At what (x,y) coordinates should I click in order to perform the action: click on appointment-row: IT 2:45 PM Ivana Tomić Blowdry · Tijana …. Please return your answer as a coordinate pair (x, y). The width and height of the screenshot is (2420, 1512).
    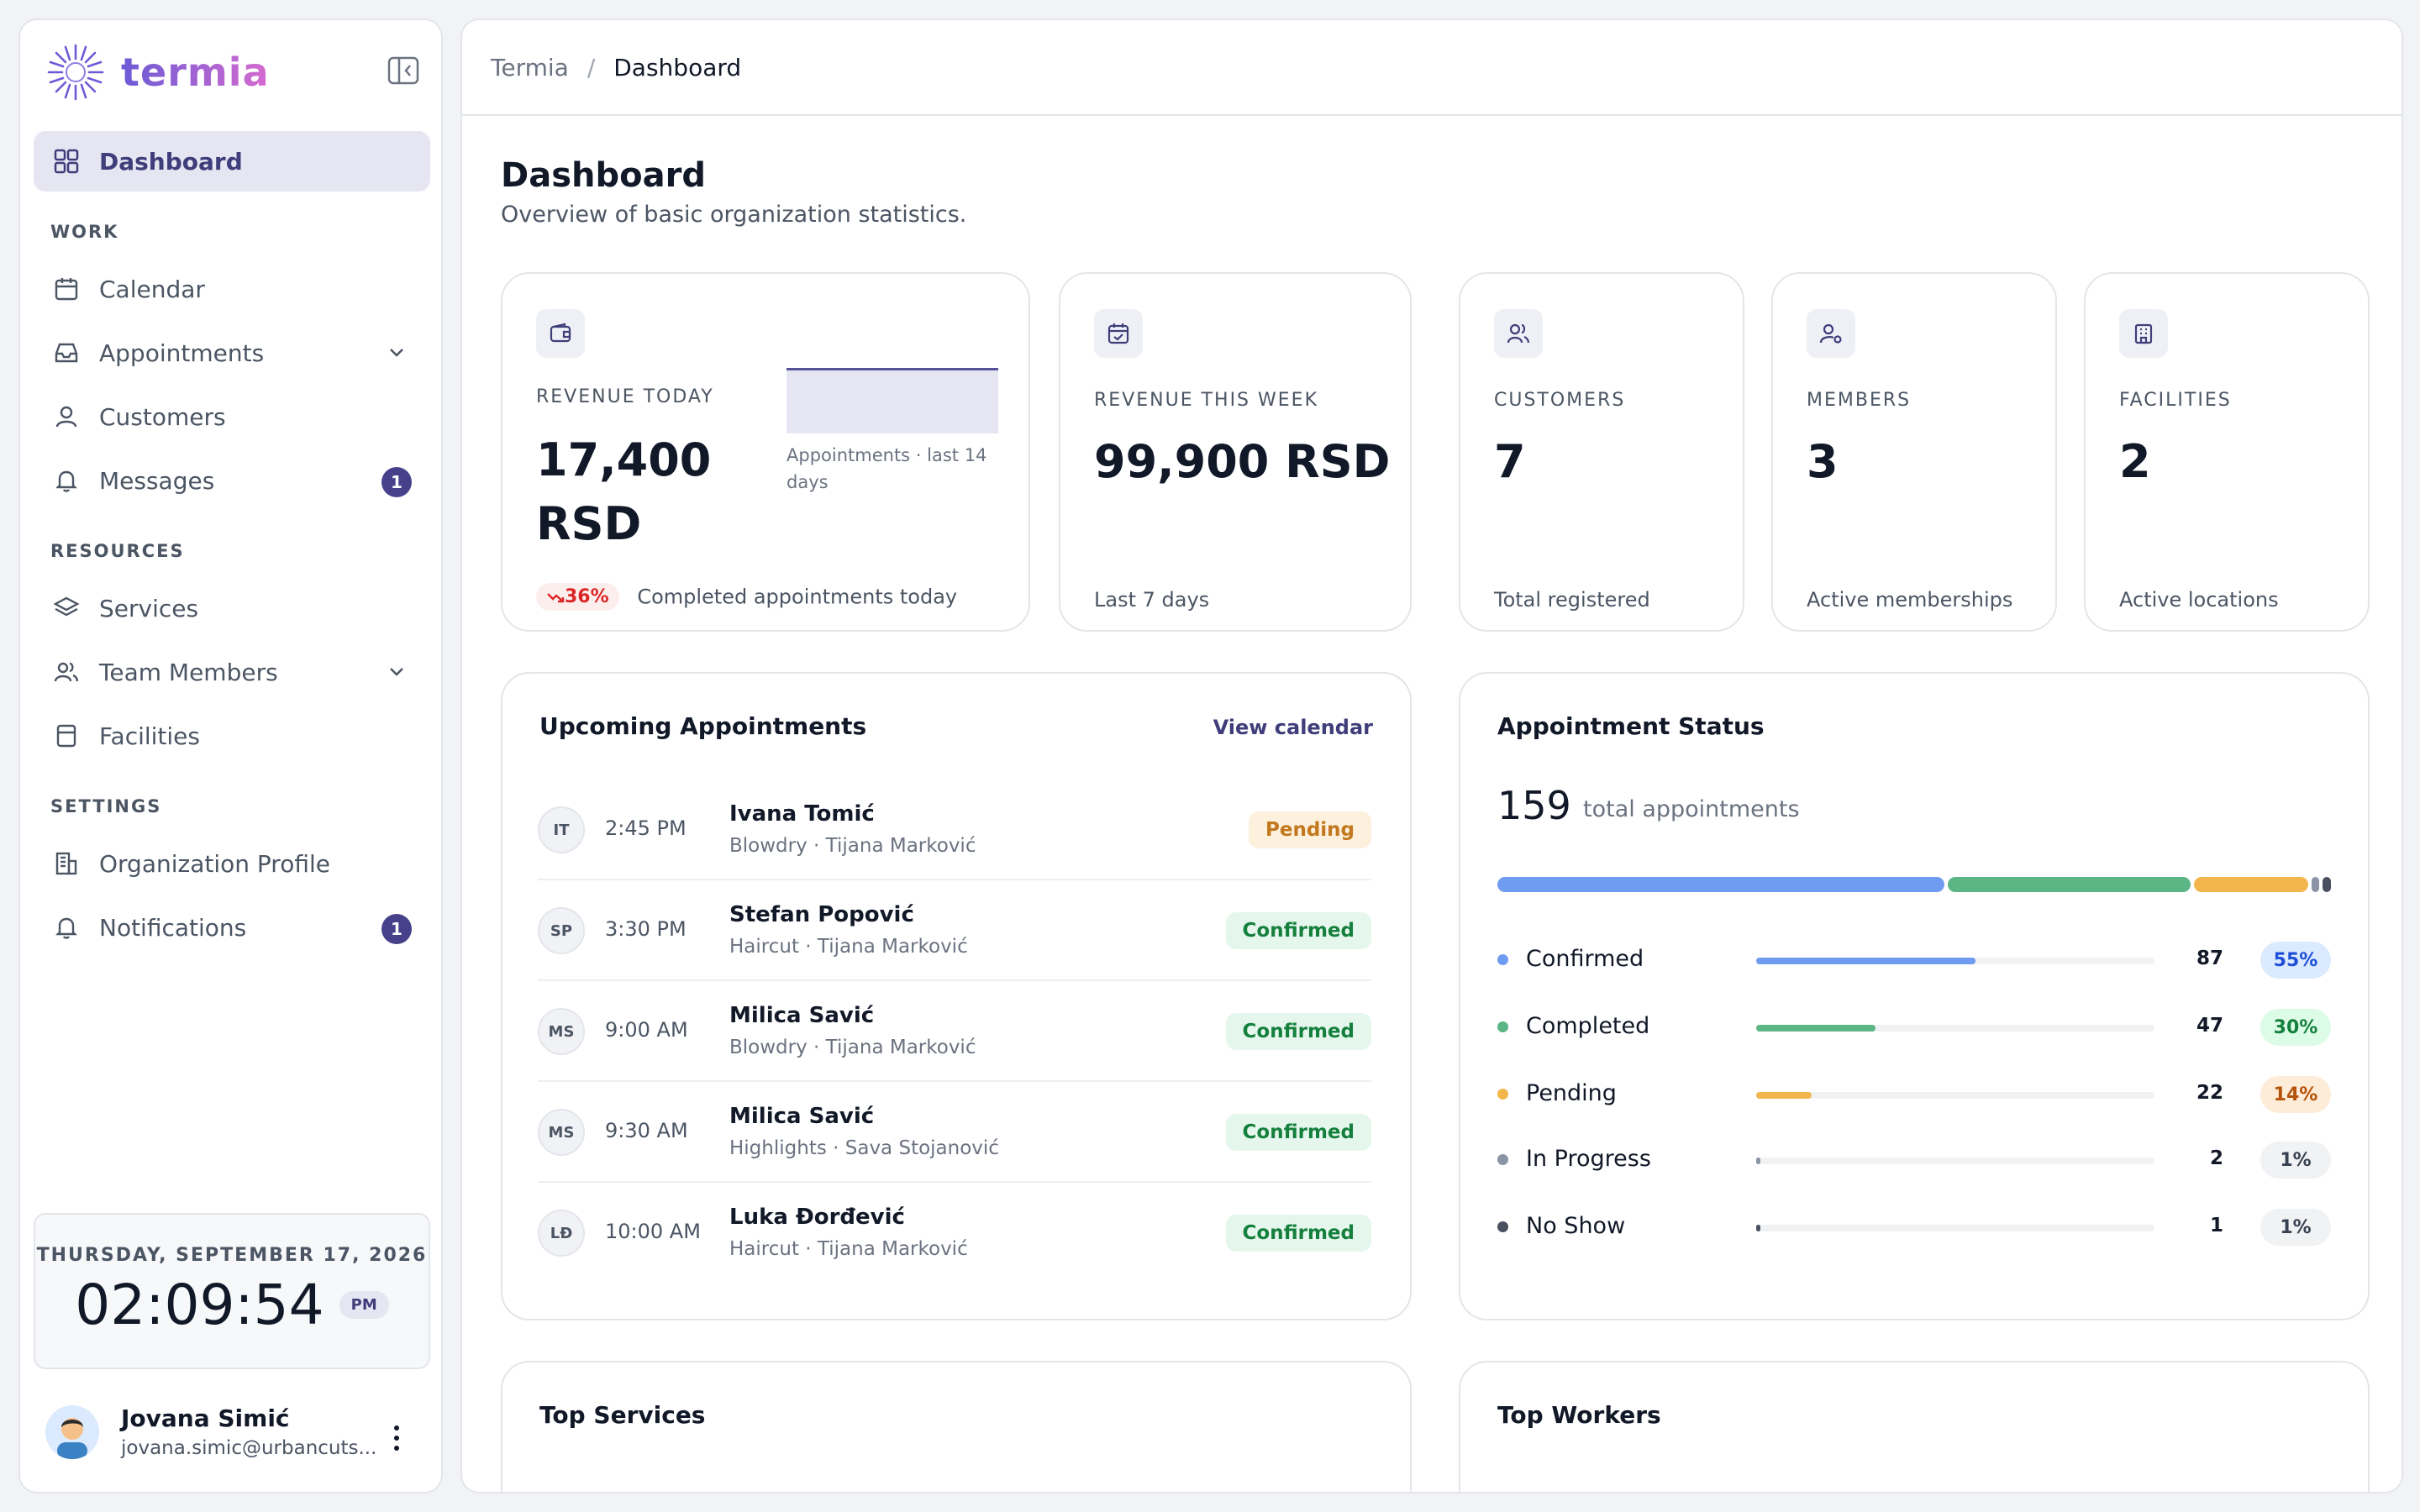
    Looking at the image, I should click on (955, 830).